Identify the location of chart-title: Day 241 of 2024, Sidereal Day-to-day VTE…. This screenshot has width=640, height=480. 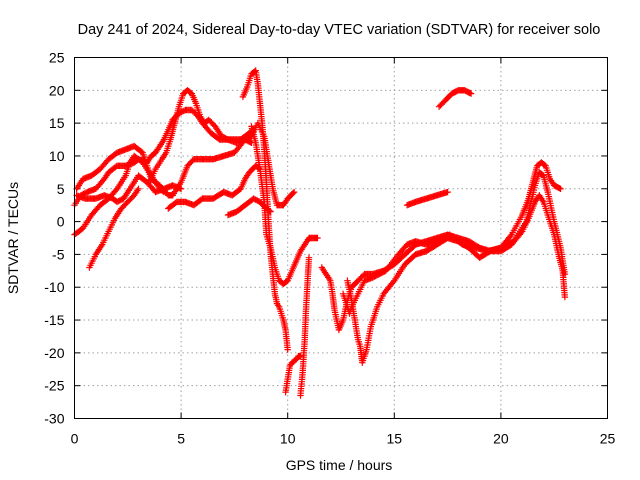
(339, 30).